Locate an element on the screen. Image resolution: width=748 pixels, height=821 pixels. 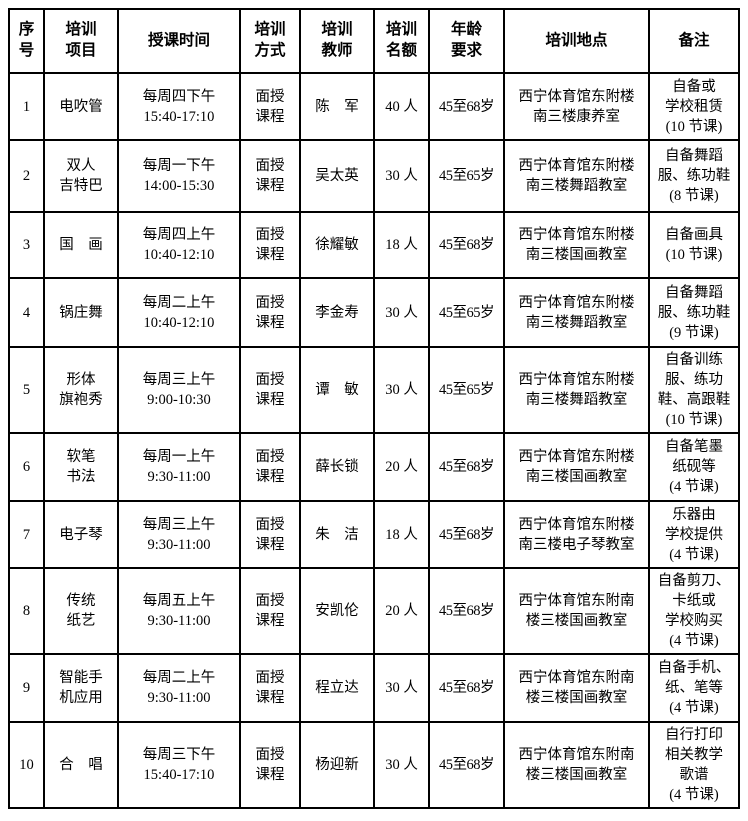
header-teacher: 培训 教师 is located at coordinates (337, 41).